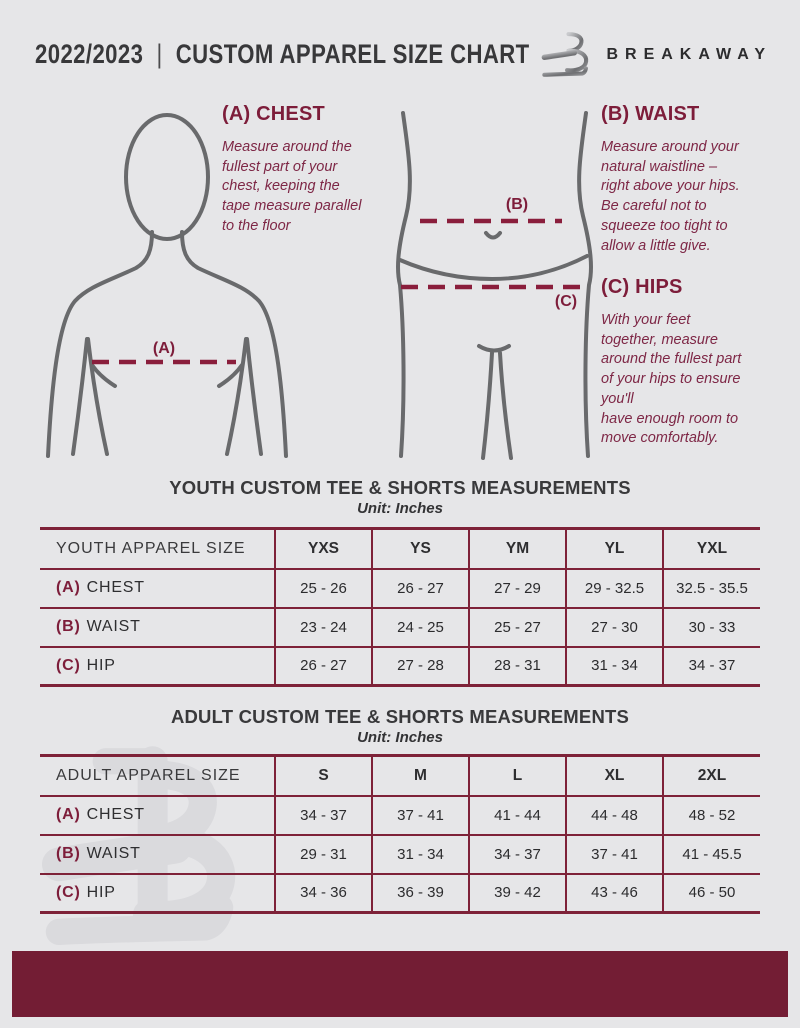 This screenshot has width=800, height=1028. What do you see at coordinates (711, 627) in the screenshot?
I see `measurement-value-cell: 30 - 33` at bounding box center [711, 627].